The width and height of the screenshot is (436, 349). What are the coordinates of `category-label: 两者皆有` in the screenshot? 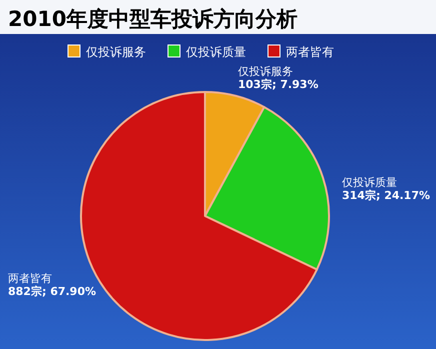 It's located at (310, 52).